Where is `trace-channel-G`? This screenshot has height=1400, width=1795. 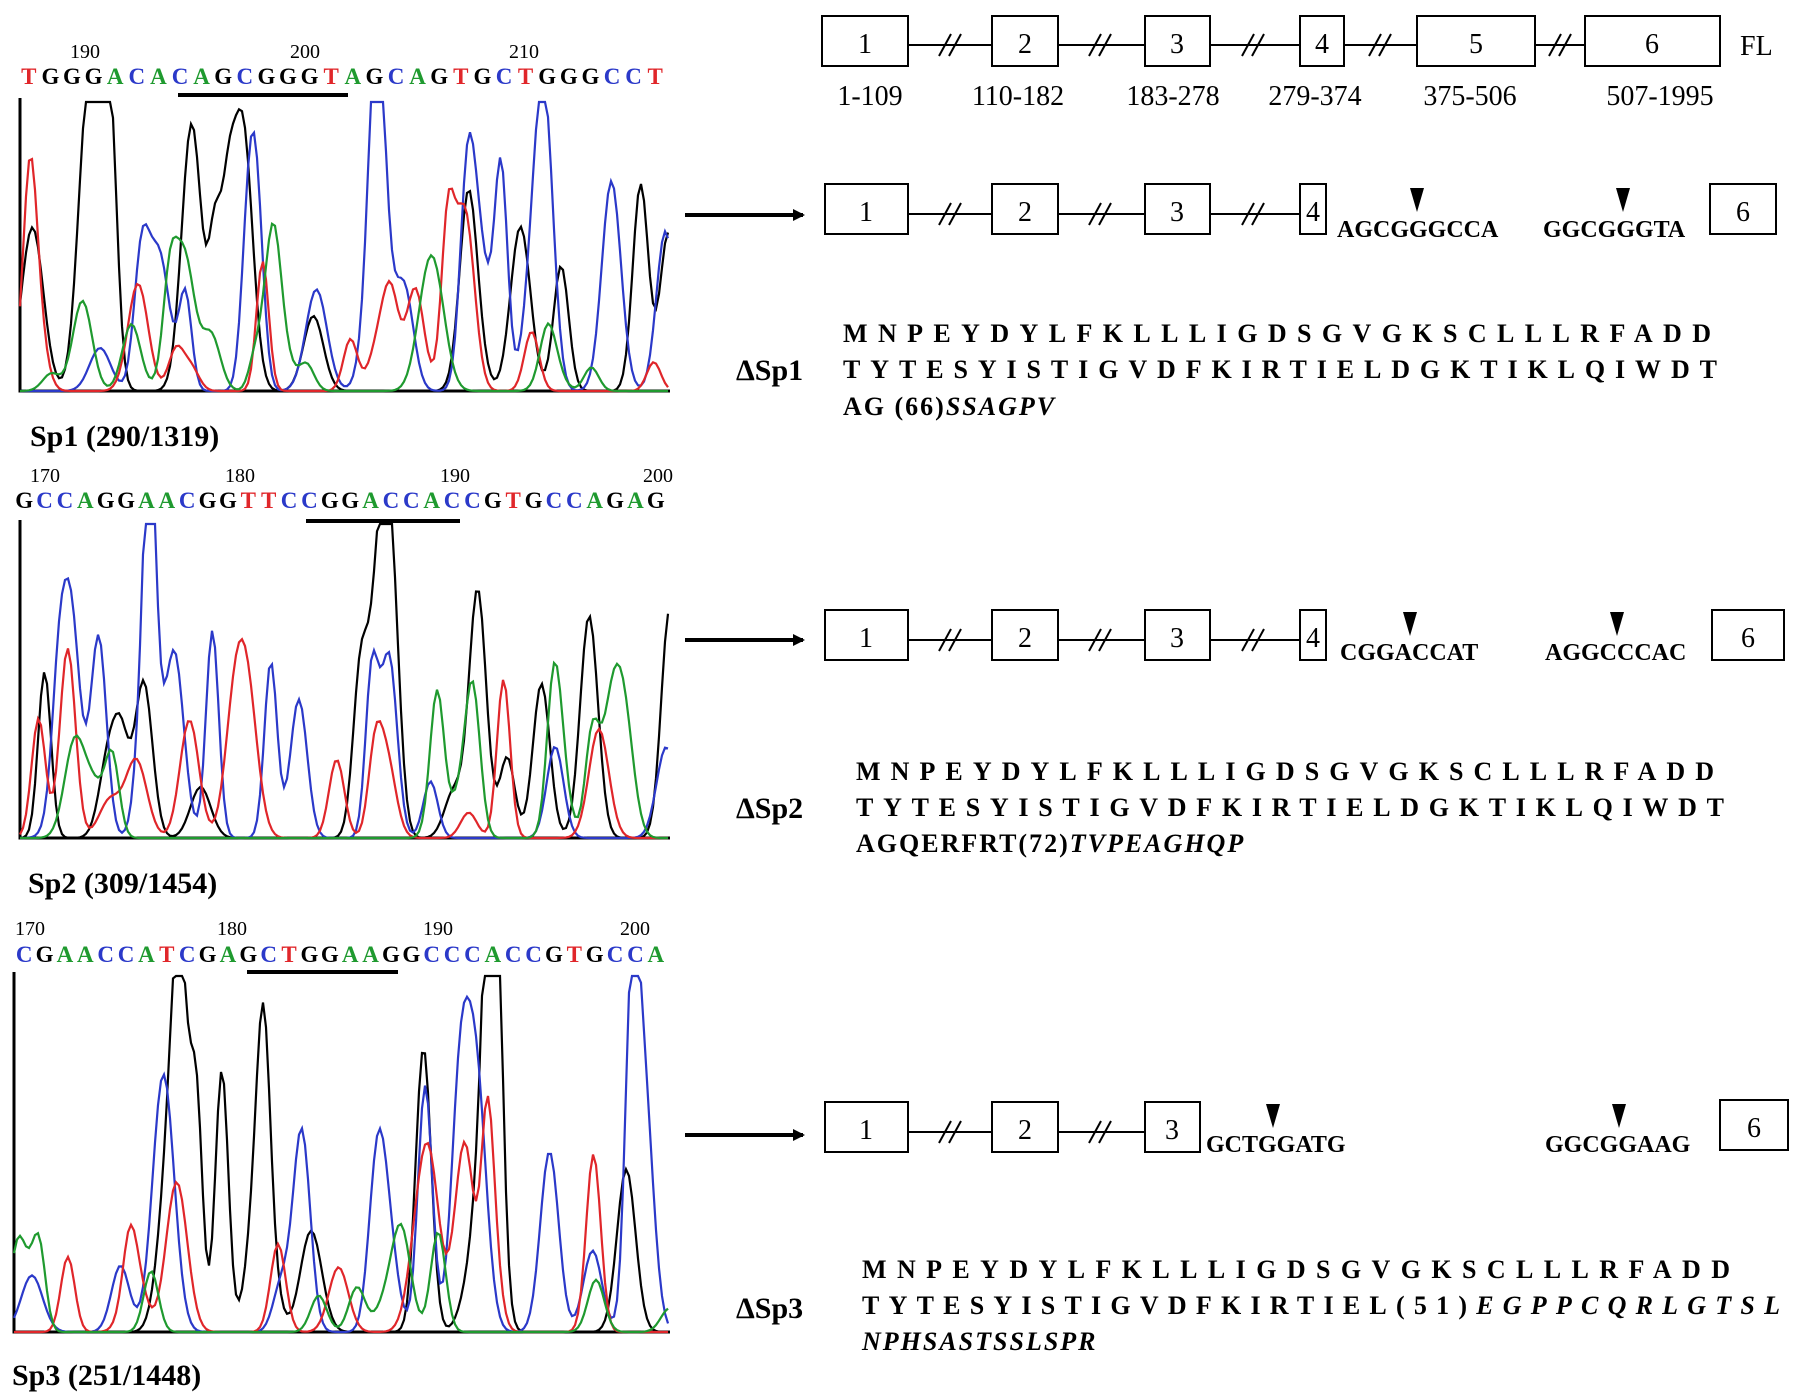
trace-channel-G is located at coordinates (341, 1154).